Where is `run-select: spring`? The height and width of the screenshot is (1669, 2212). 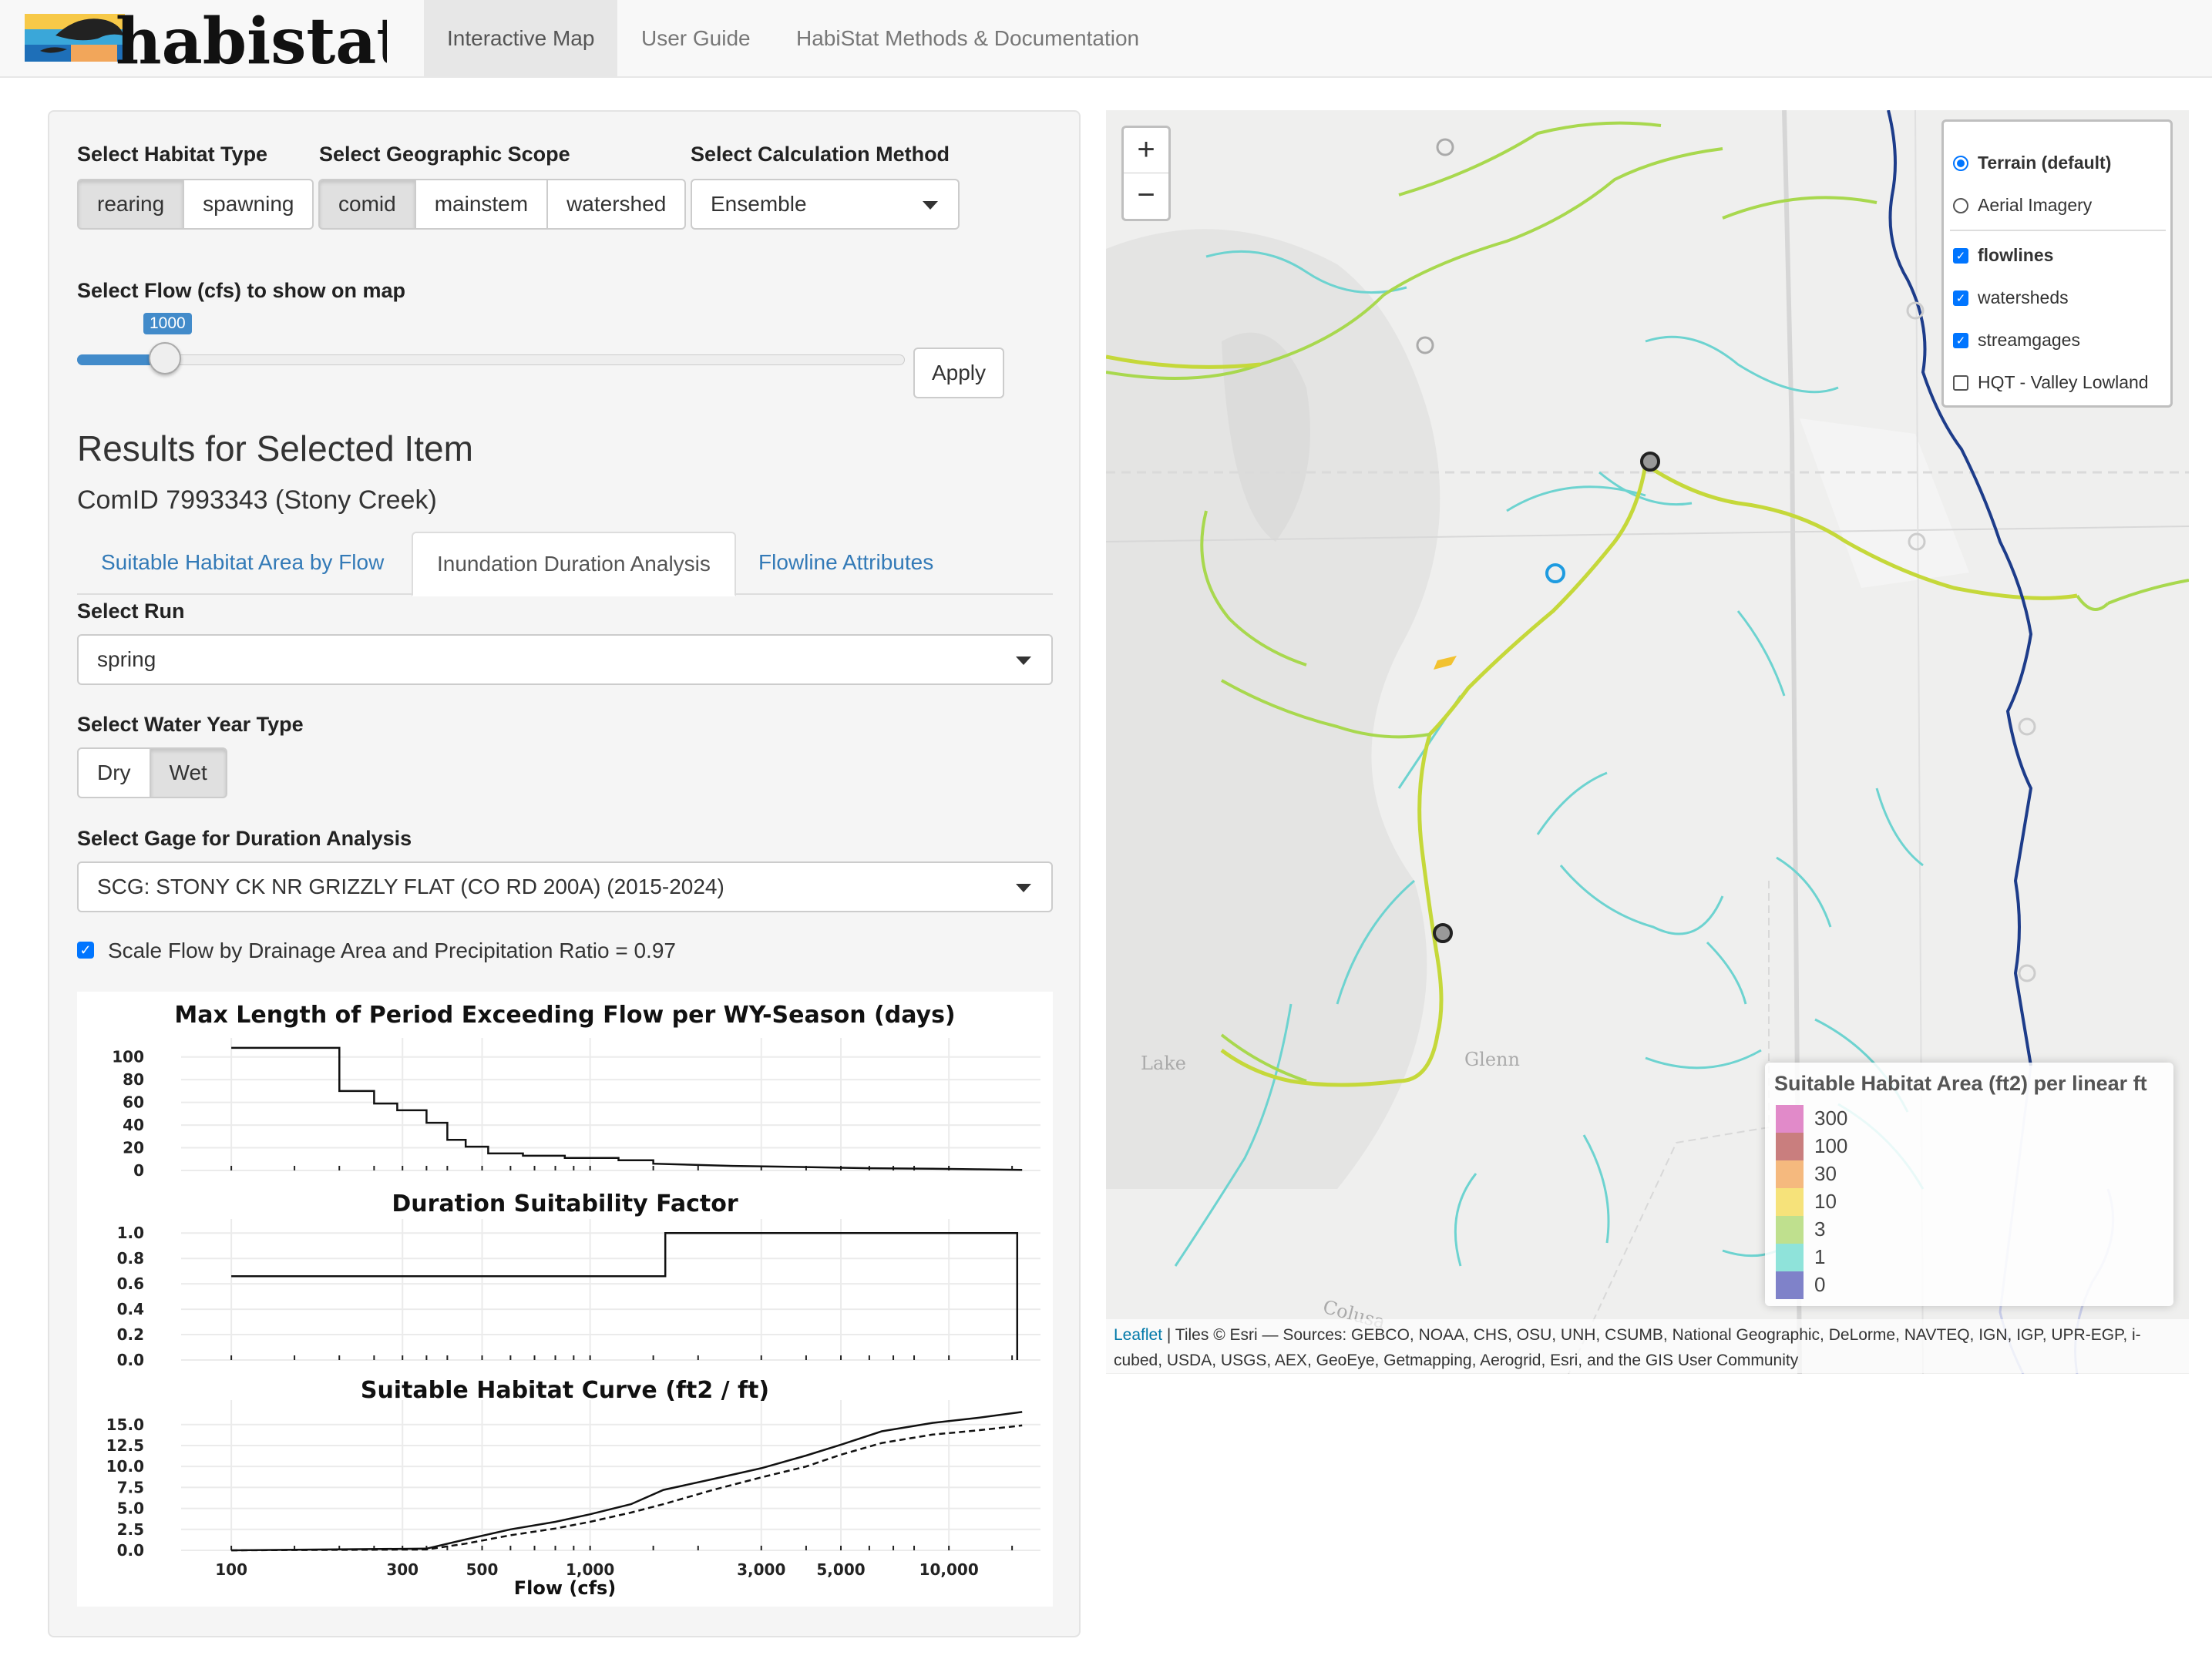 run-select: spring is located at coordinates (565, 659).